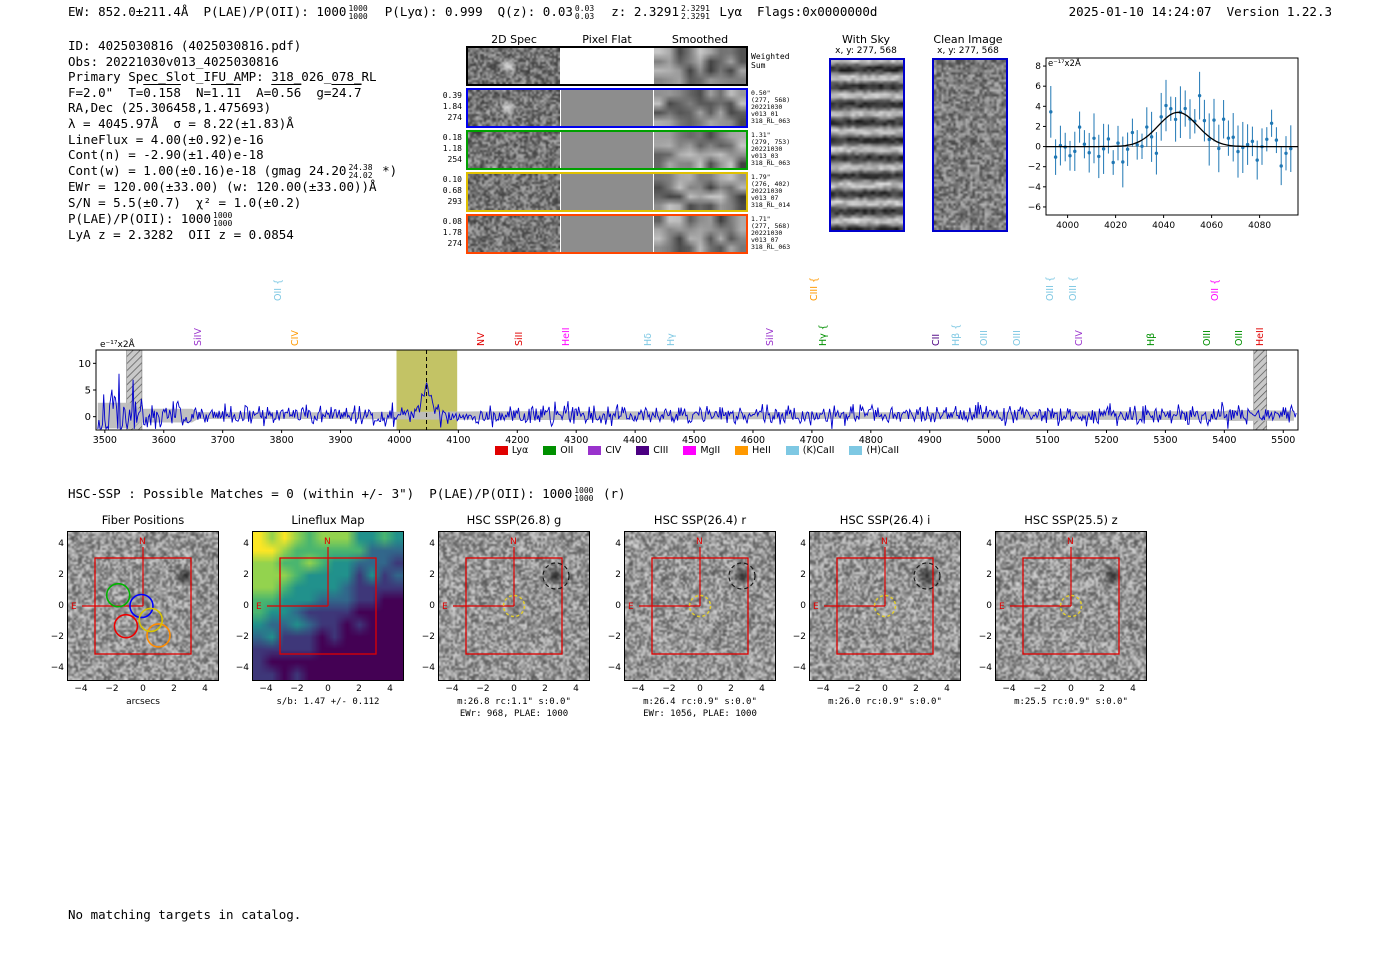 The image size is (1400, 953). Describe the element at coordinates (576, 440) in the screenshot. I see `svg-text: 4300` at that location.